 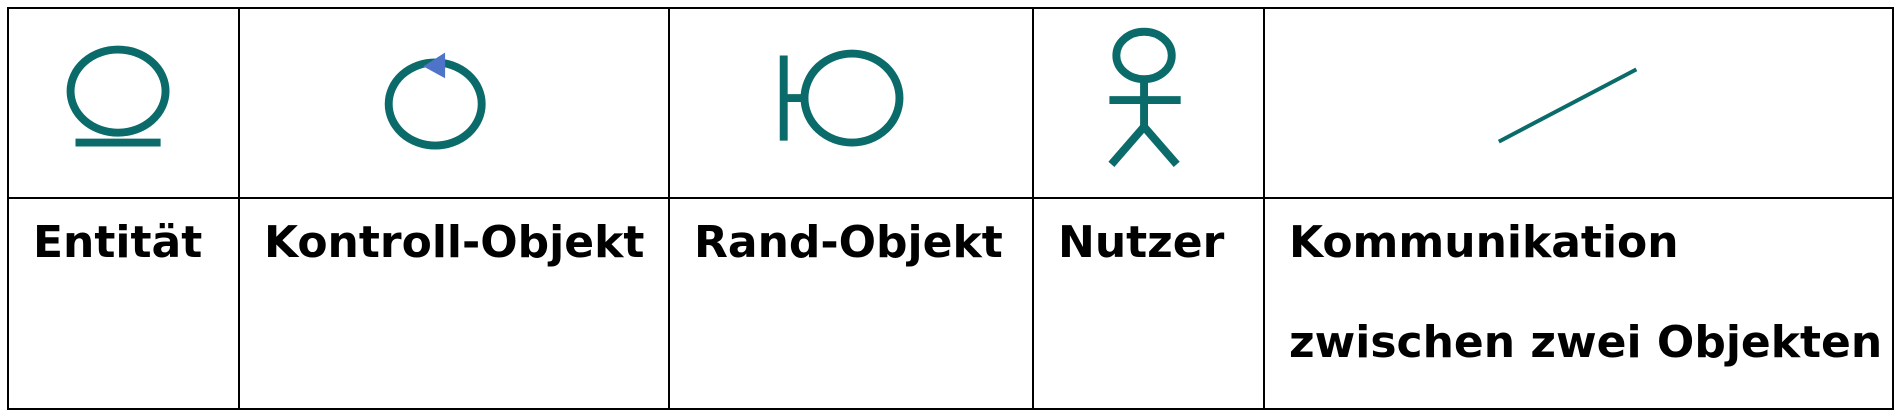 What do you see at coordinates (454, 242) in the screenshot?
I see `control-object-label: Kontroll-Objekt` at bounding box center [454, 242].